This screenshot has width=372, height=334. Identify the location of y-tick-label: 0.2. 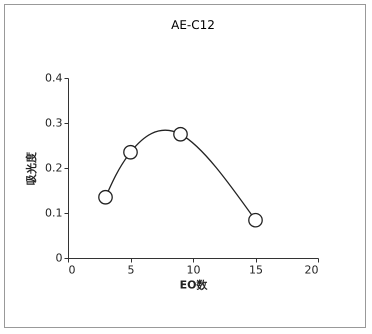
(53, 168).